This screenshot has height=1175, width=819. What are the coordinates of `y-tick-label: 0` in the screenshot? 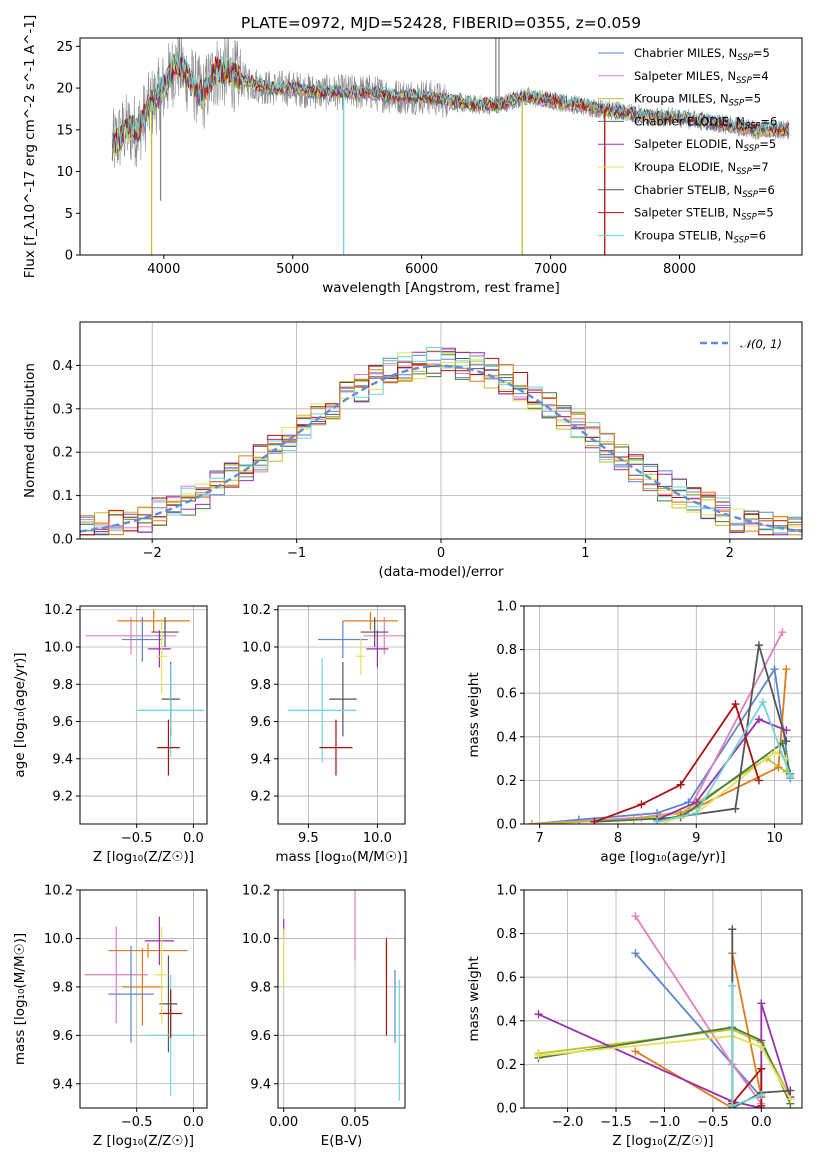 It's located at (69, 256).